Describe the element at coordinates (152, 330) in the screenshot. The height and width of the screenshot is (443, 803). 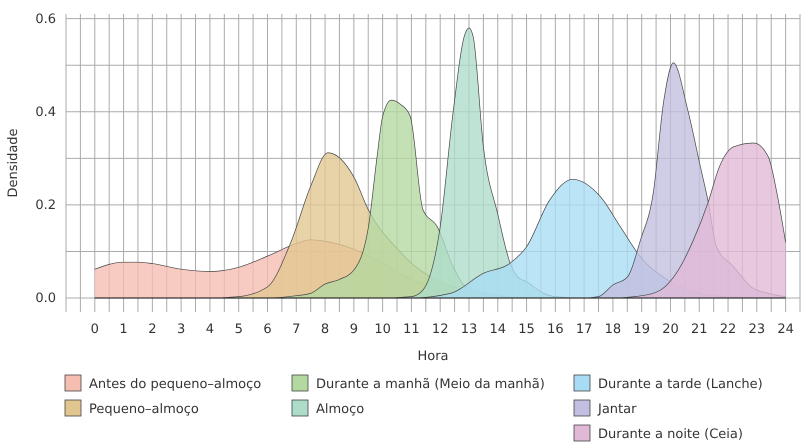
I see `x-tick-label: 2` at that location.